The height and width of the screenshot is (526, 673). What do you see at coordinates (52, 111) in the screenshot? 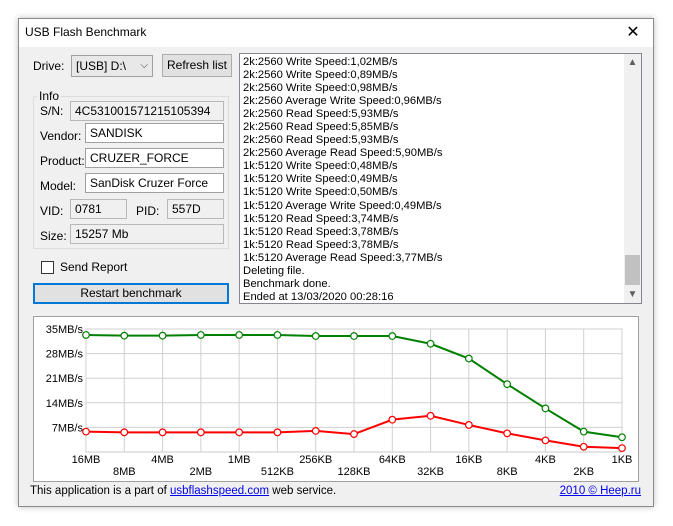
I see `sn-label: S/N:` at bounding box center [52, 111].